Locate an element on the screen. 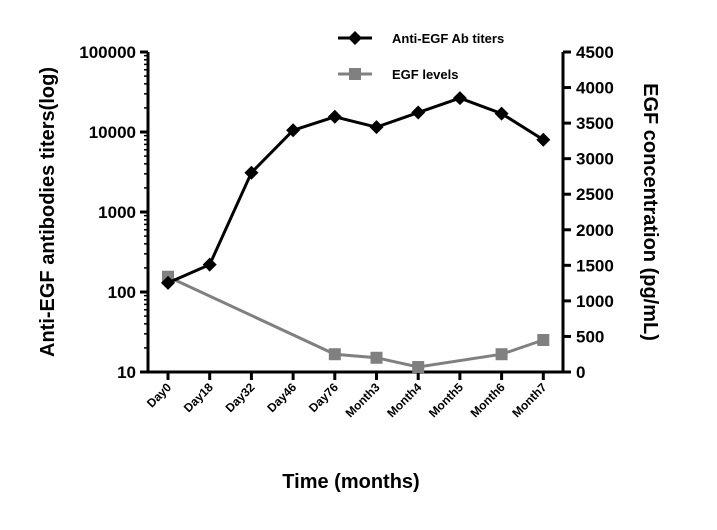 The height and width of the screenshot is (530, 717). series-line is located at coordinates (355, 322).